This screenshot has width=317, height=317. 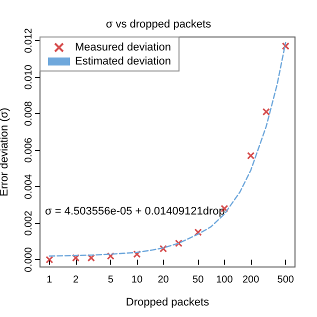 I want to click on y-tick-label: 0.004, so click(x=29, y=187).